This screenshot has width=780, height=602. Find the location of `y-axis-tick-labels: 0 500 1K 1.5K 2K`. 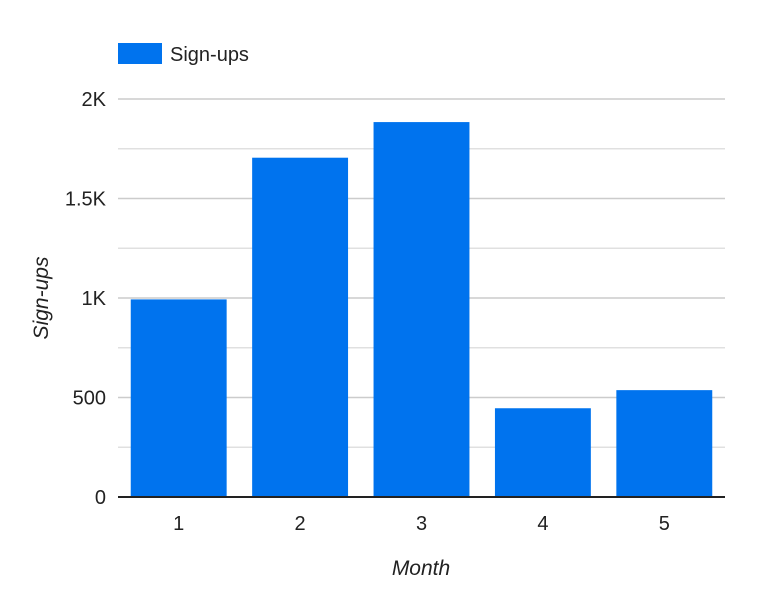

y-axis-tick-labels: 0 500 1K 1.5K 2K is located at coordinates (86, 299).